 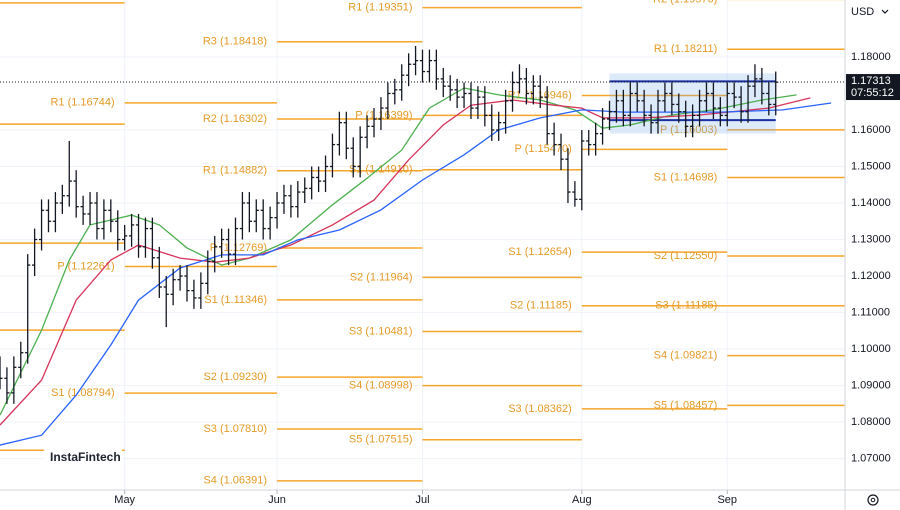 I want to click on pivot-label: R1 (1.19351), so click(x=380, y=8).